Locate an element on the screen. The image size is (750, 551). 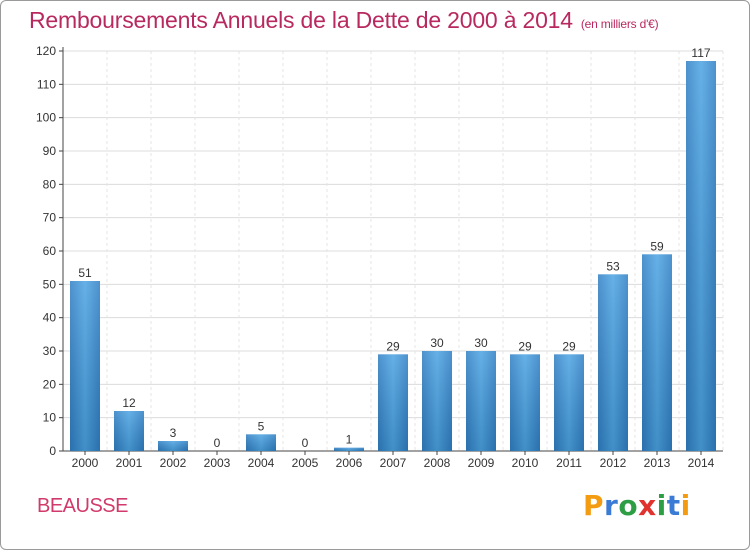
logo-letter: t is located at coordinates (673, 505).